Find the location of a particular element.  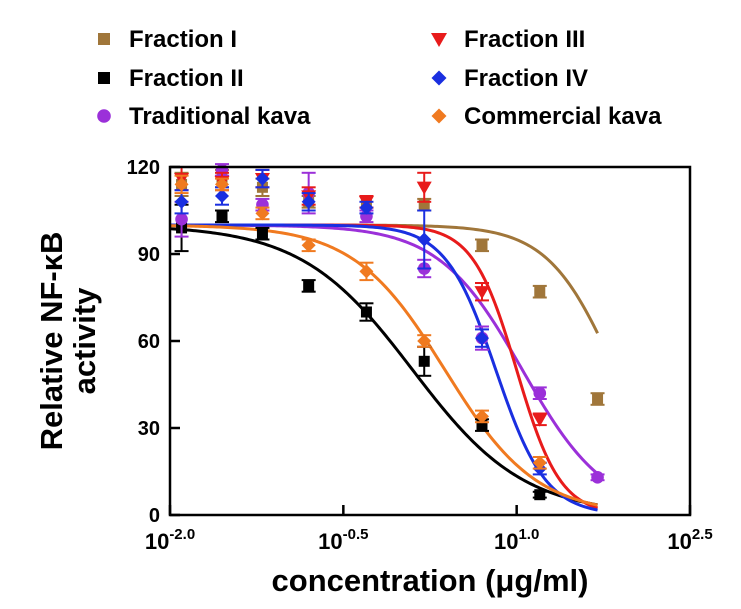

y-axis-title-line1: Relative NF-κB is located at coordinates (51, 341).